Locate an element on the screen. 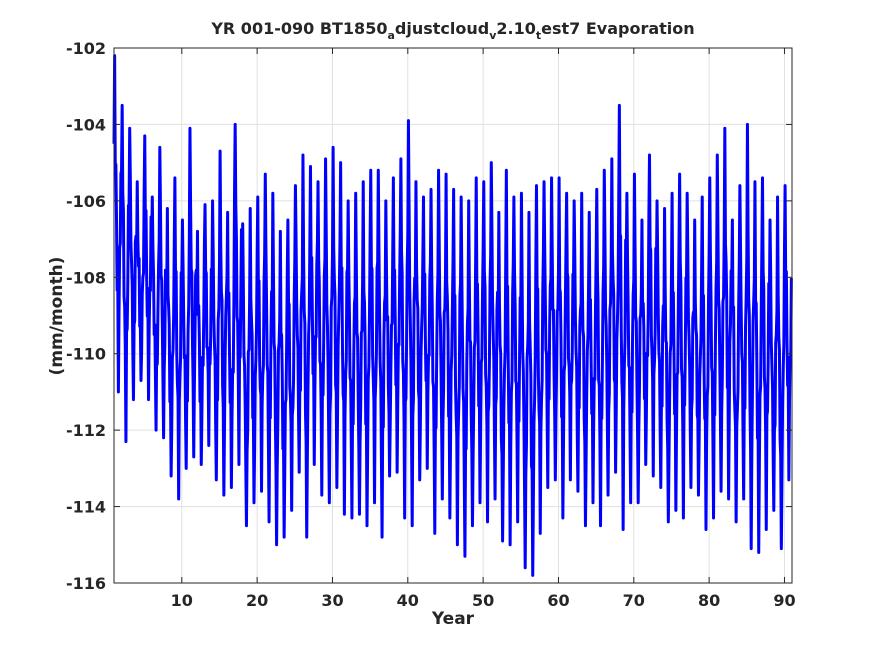 The height and width of the screenshot is (661, 875). x-axis-label: Year is located at coordinates (453, 619).